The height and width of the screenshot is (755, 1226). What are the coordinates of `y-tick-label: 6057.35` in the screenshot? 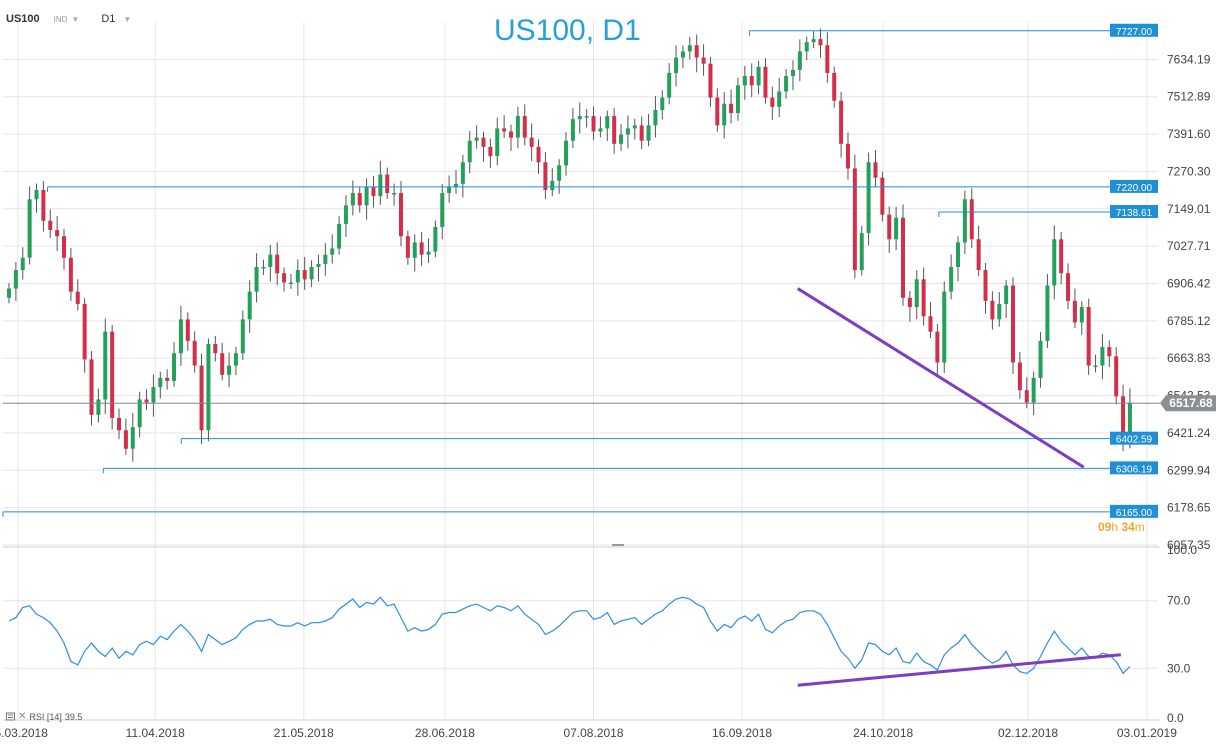 It's located at (1189, 545).